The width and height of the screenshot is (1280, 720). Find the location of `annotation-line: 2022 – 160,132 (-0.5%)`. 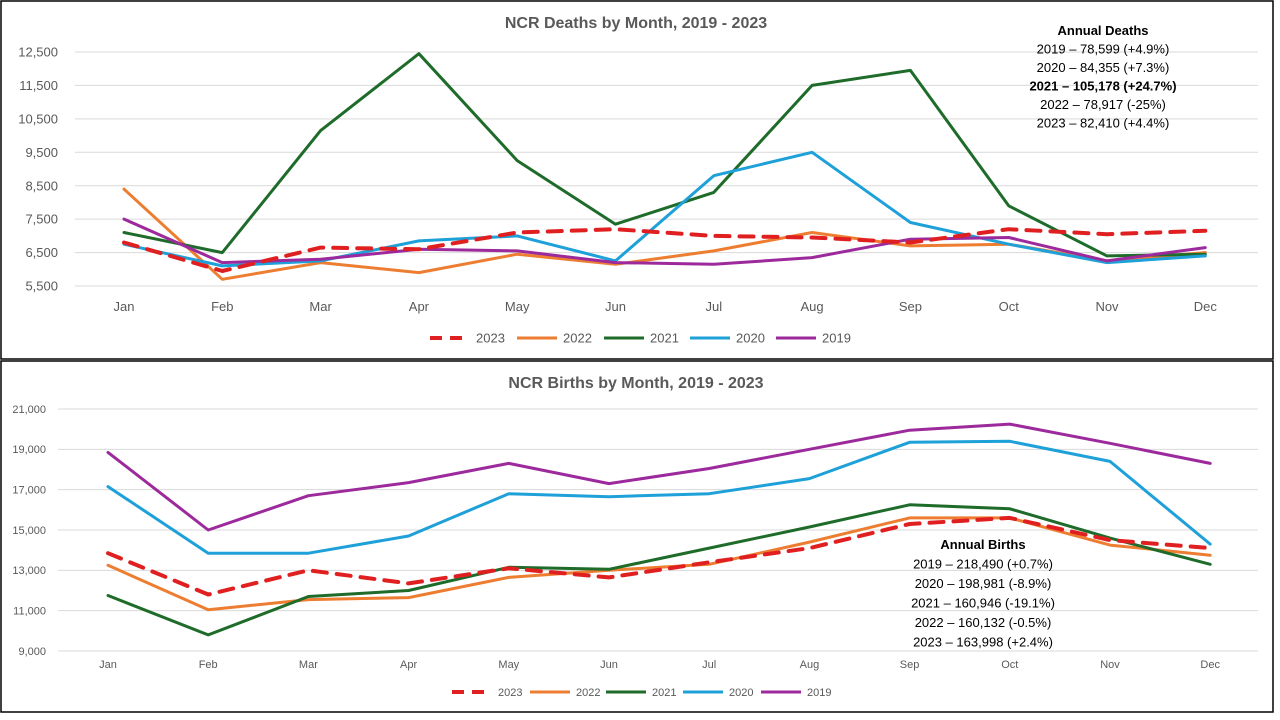

annotation-line: 2022 – 160,132 (-0.5%) is located at coordinates (983, 622).